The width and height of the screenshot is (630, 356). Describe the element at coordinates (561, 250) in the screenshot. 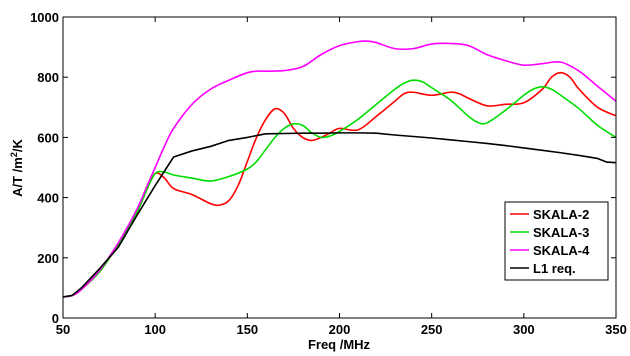

I see `legend-label-skala-4: SKALA-4` at that location.